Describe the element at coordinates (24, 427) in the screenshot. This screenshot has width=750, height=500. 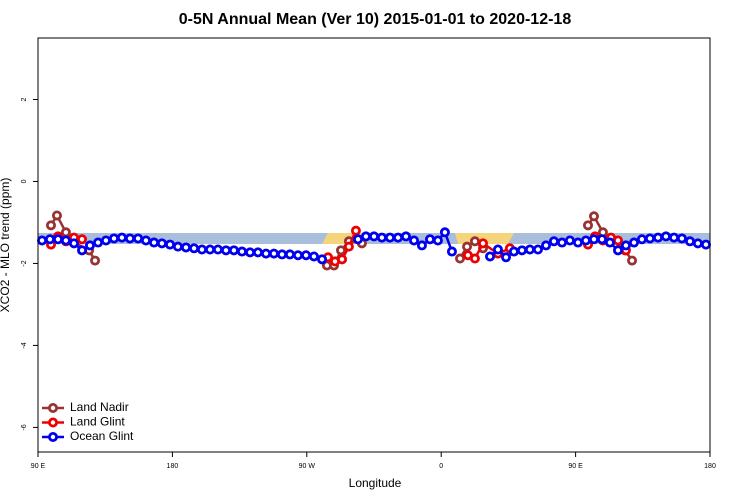
I see `y-tick-label: -6` at that location.